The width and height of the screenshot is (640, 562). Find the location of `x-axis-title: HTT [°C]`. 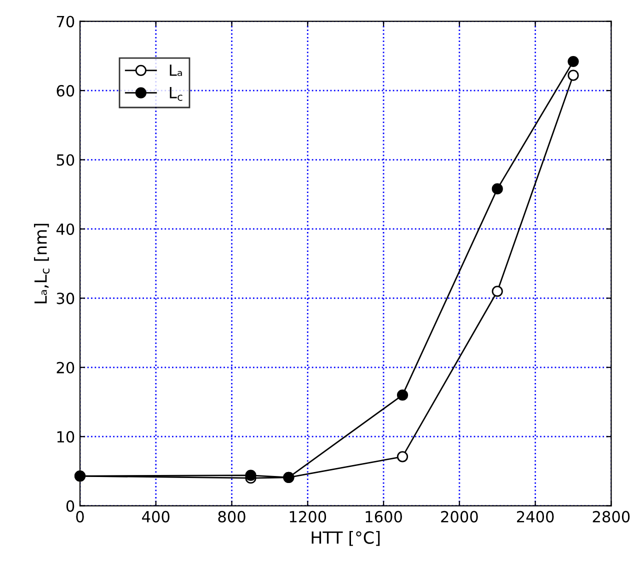

x-axis-title: HTT [°C] is located at coordinates (346, 538).